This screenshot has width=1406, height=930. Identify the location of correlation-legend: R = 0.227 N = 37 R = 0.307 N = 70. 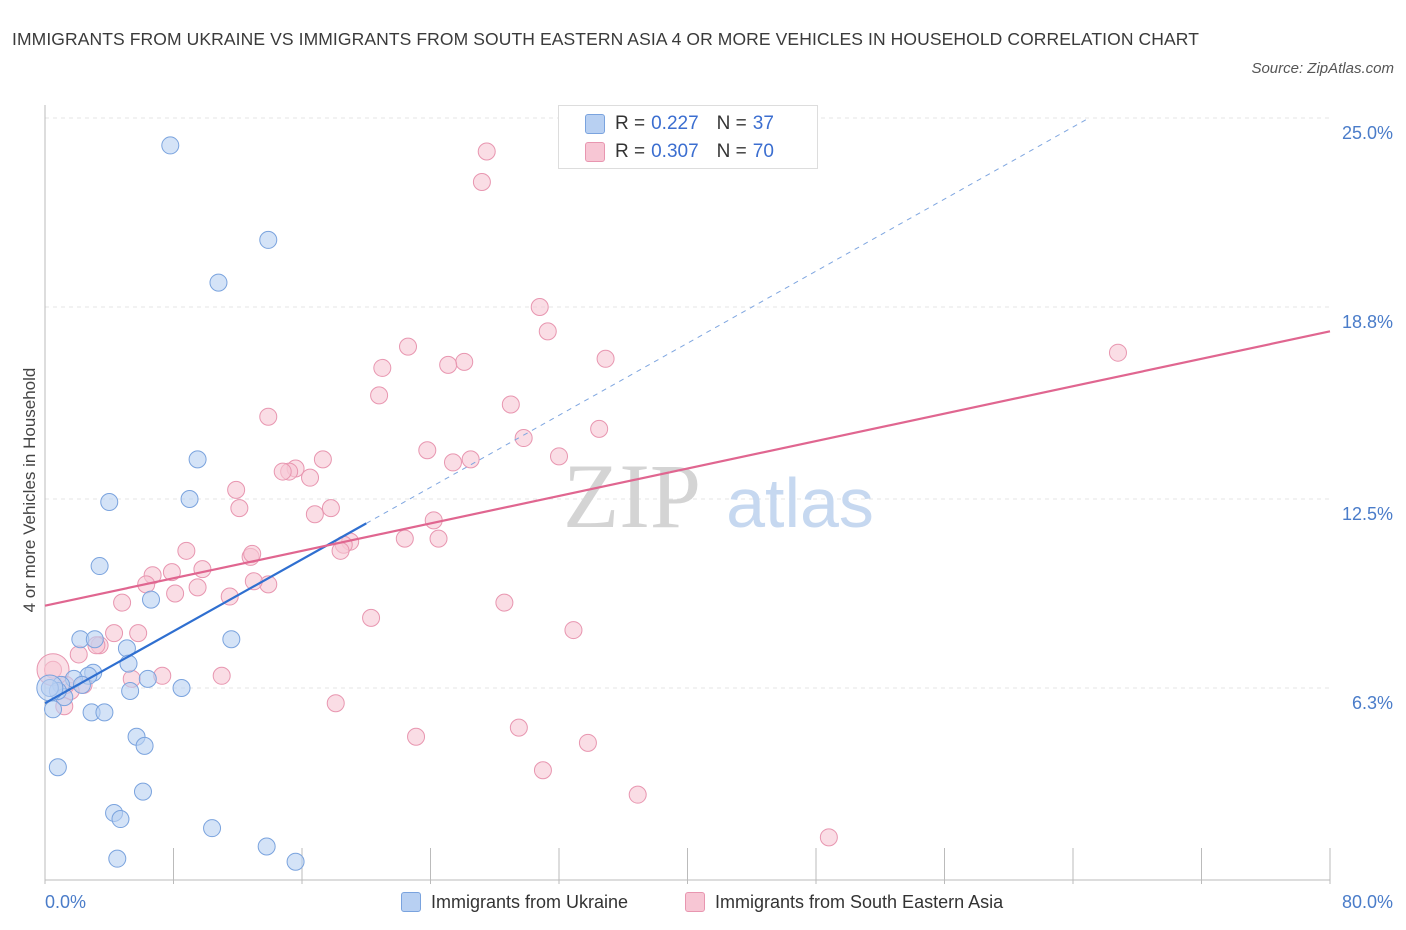
(688, 137).